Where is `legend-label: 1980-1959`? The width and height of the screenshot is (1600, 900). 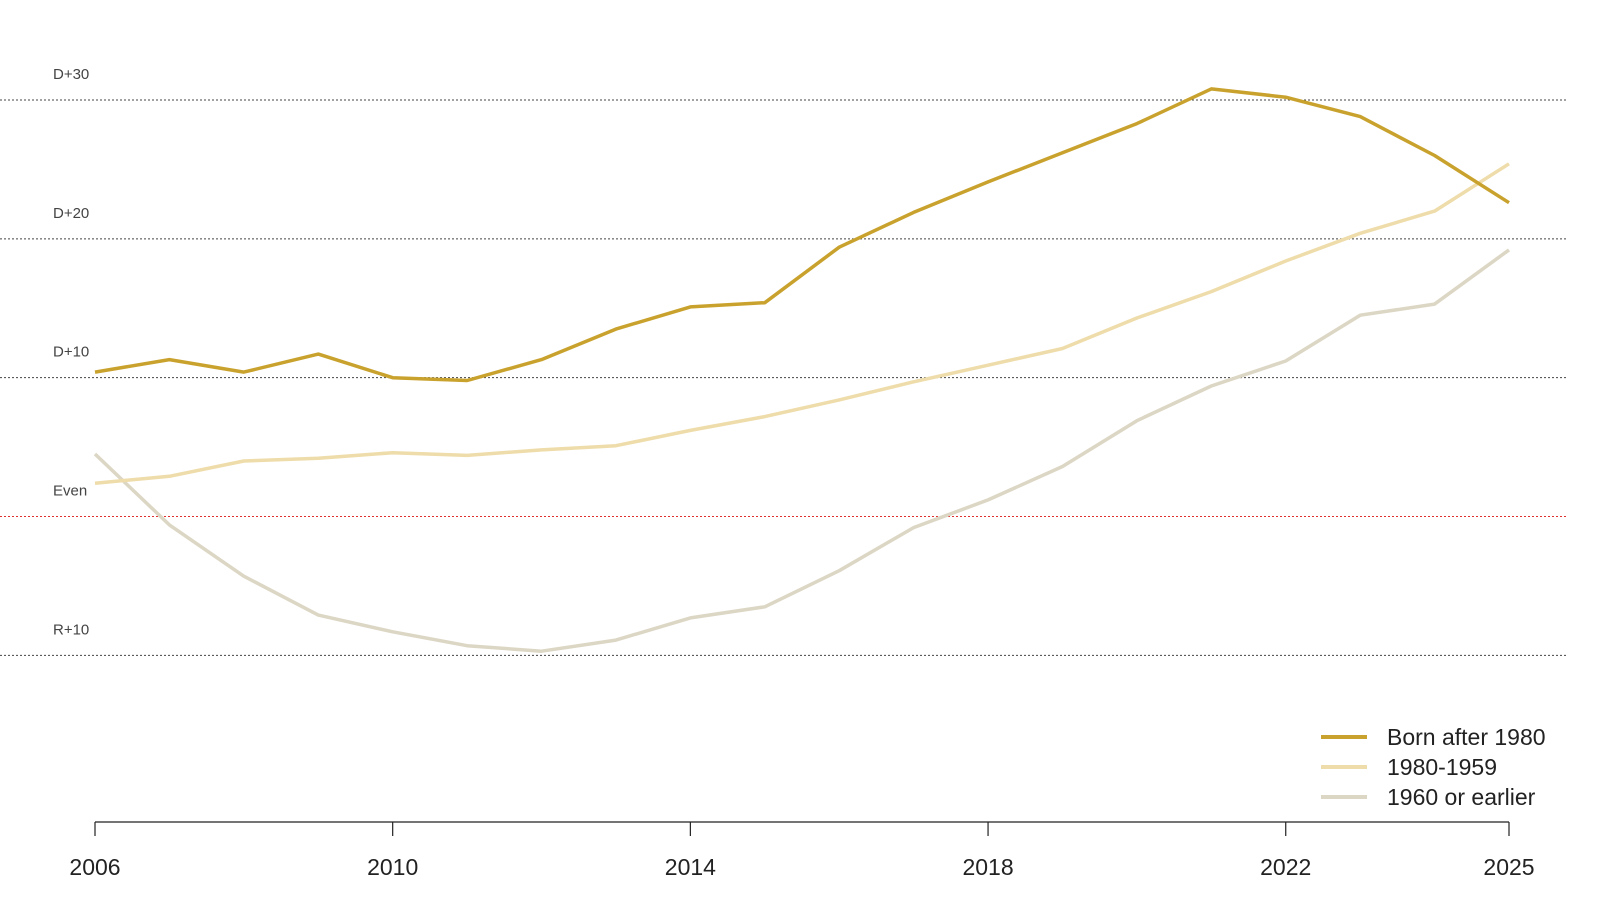
legend-label: 1980-1959 is located at coordinates (1442, 767).